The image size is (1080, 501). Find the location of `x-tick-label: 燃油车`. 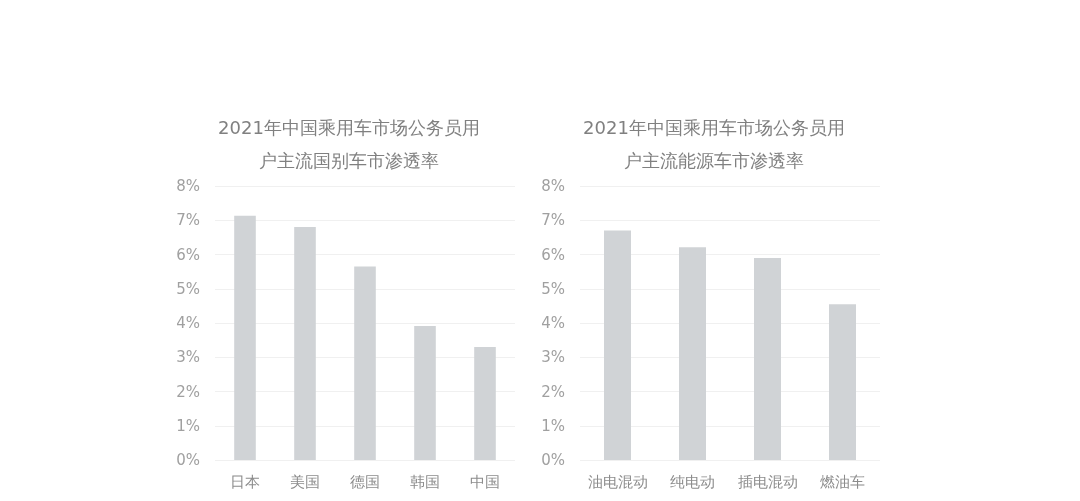

x-tick-label: 燃油车 is located at coordinates (842, 481).